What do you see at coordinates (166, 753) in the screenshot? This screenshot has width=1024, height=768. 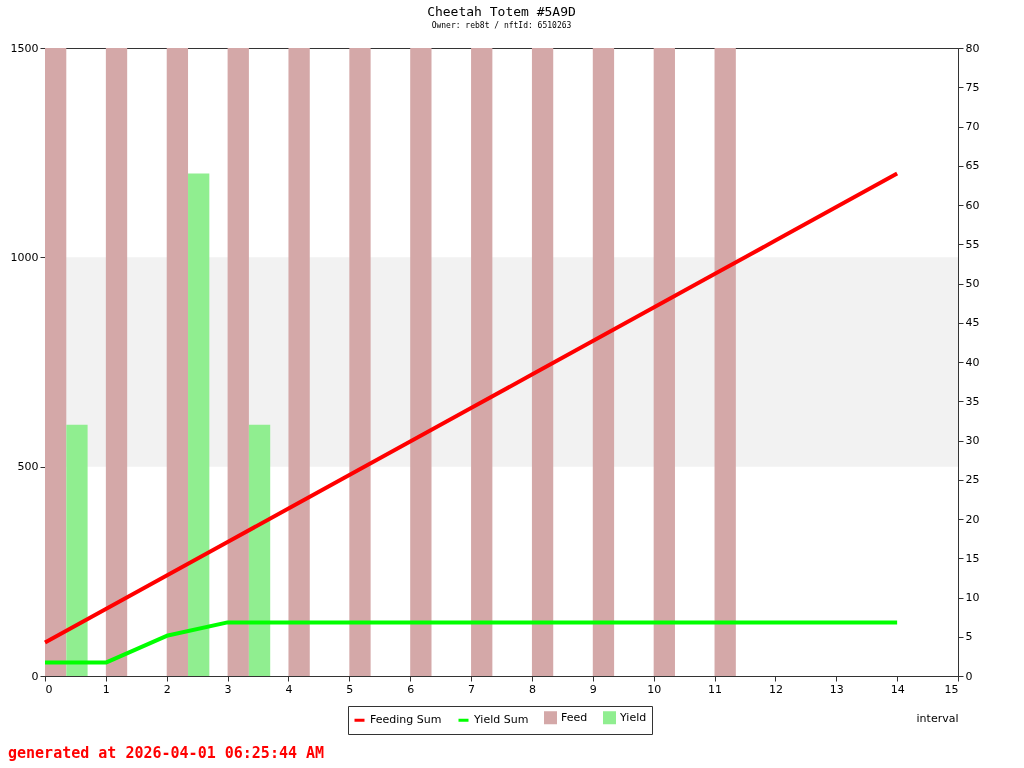 I see `text: generated at 2026-04-01 06:25:44 AM` at bounding box center [166, 753].